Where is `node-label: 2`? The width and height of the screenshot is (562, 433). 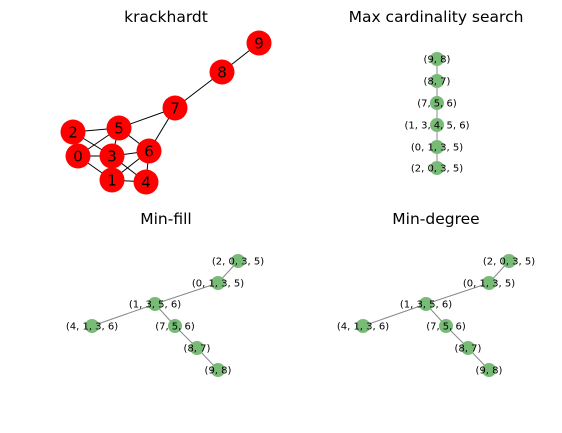 node-label: 2 is located at coordinates (73, 133).